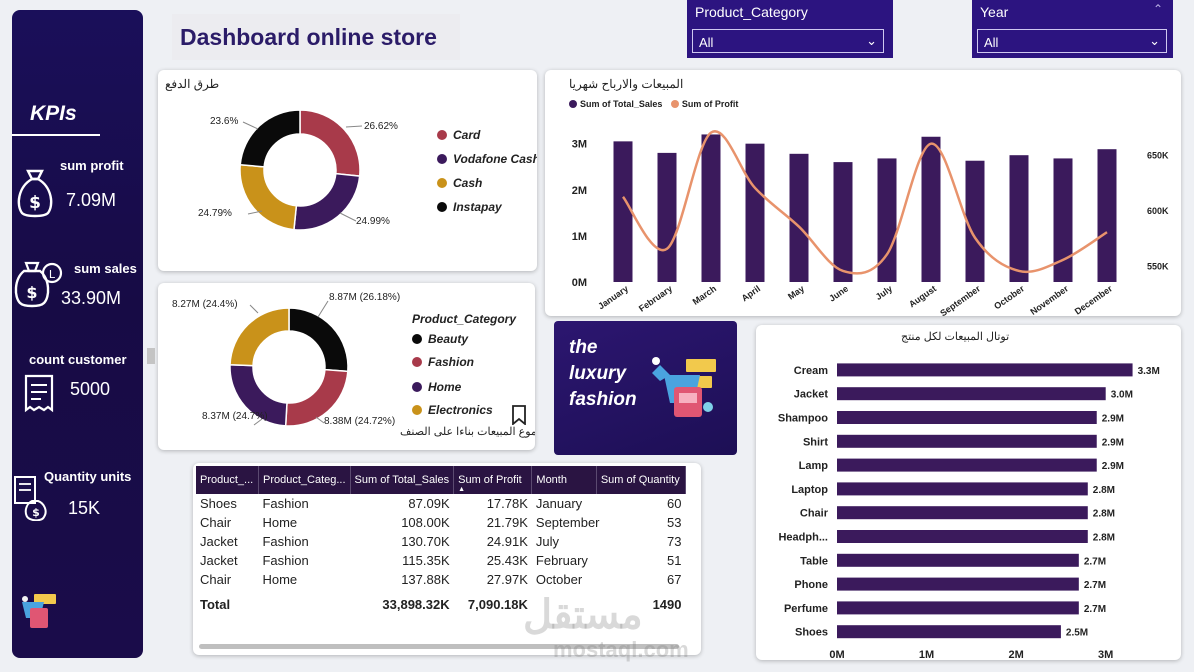  I want to click on table-row: Chair Home 108.00K 21.79K September 53, so click(441, 522).